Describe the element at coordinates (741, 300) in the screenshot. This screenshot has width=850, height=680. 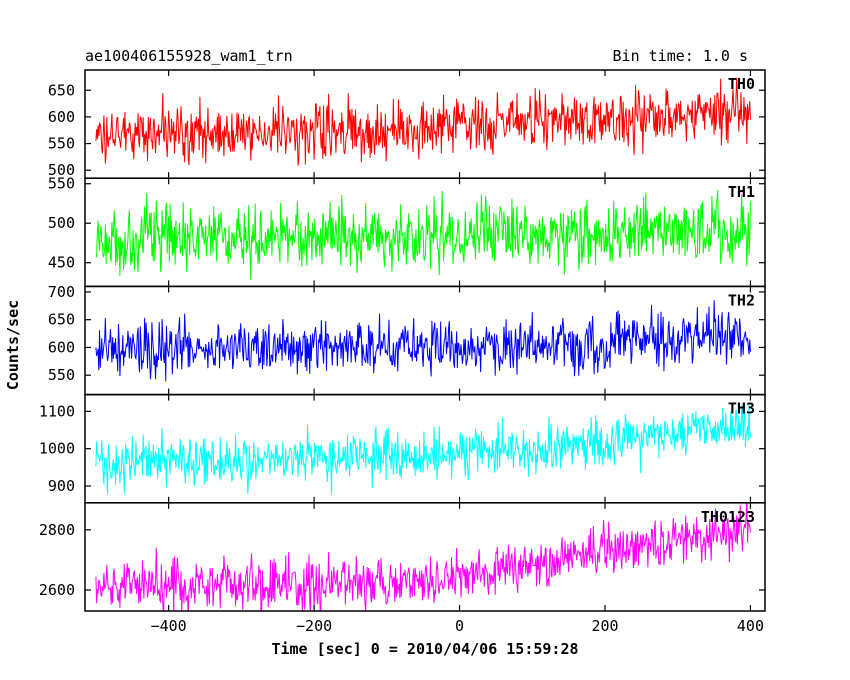
I see `panel-label: TH2` at that location.